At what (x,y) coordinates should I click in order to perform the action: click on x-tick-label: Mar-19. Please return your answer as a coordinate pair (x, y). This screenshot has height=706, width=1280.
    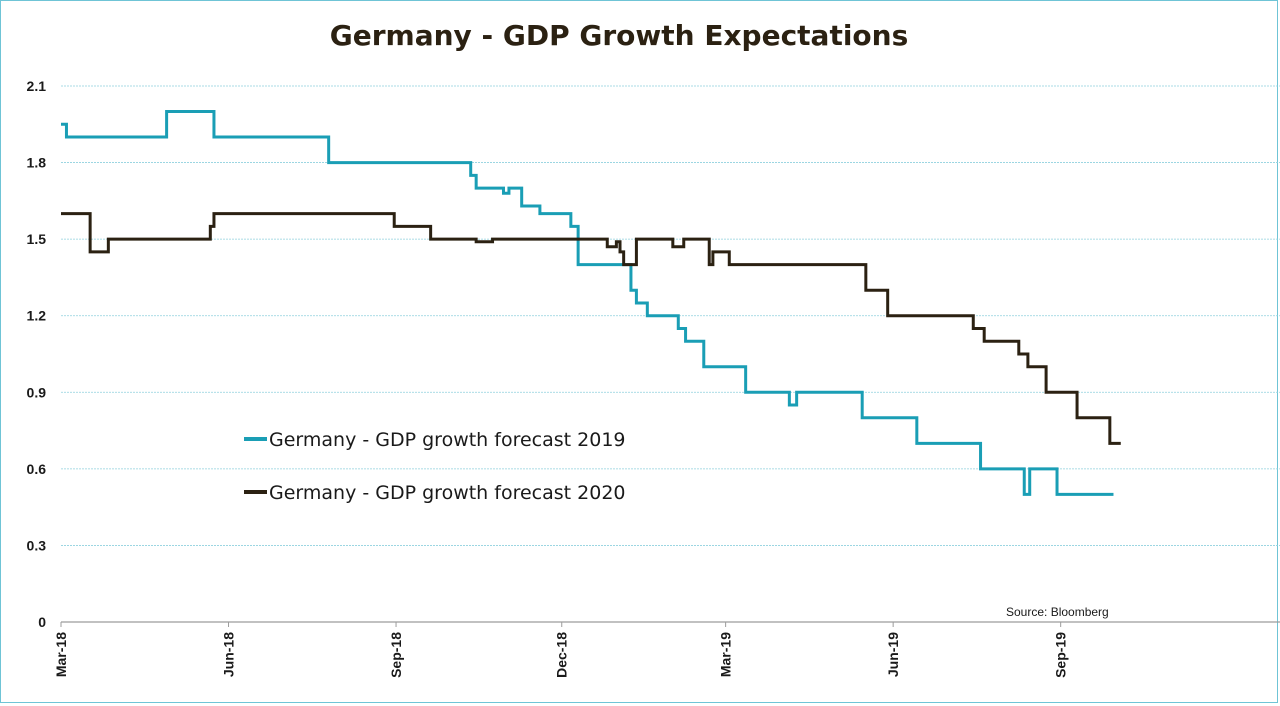
    Looking at the image, I should click on (726, 654).